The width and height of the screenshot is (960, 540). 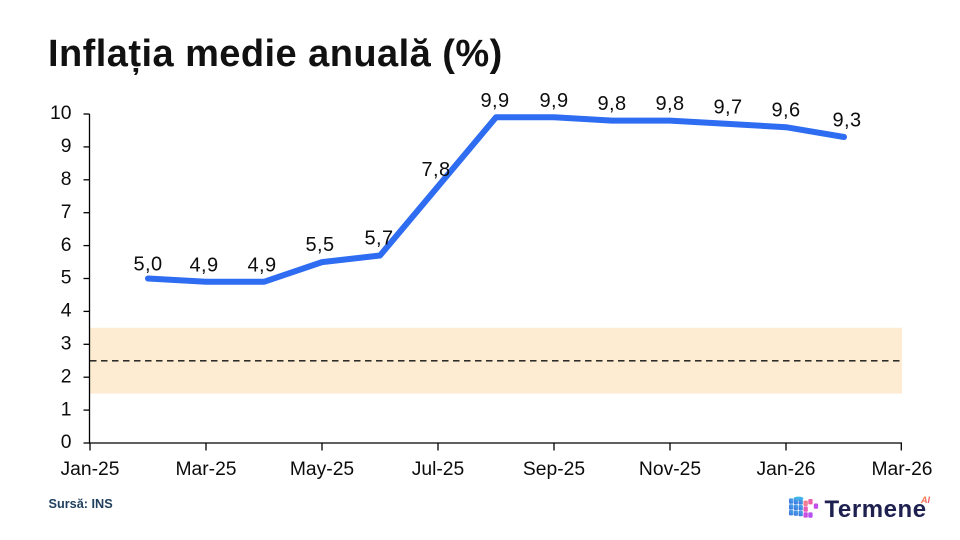 What do you see at coordinates (60, 113) in the screenshot?
I see `svg-text: 10` at bounding box center [60, 113].